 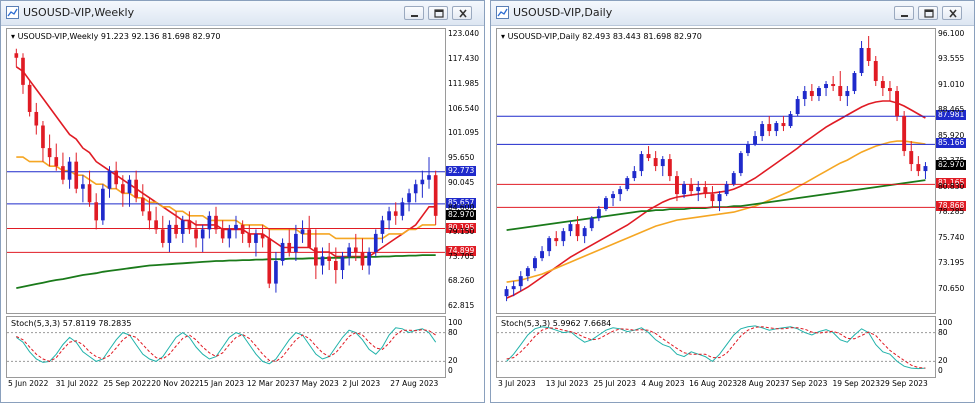 I want to click on price-tick-label: 68.260, so click(x=461, y=281).